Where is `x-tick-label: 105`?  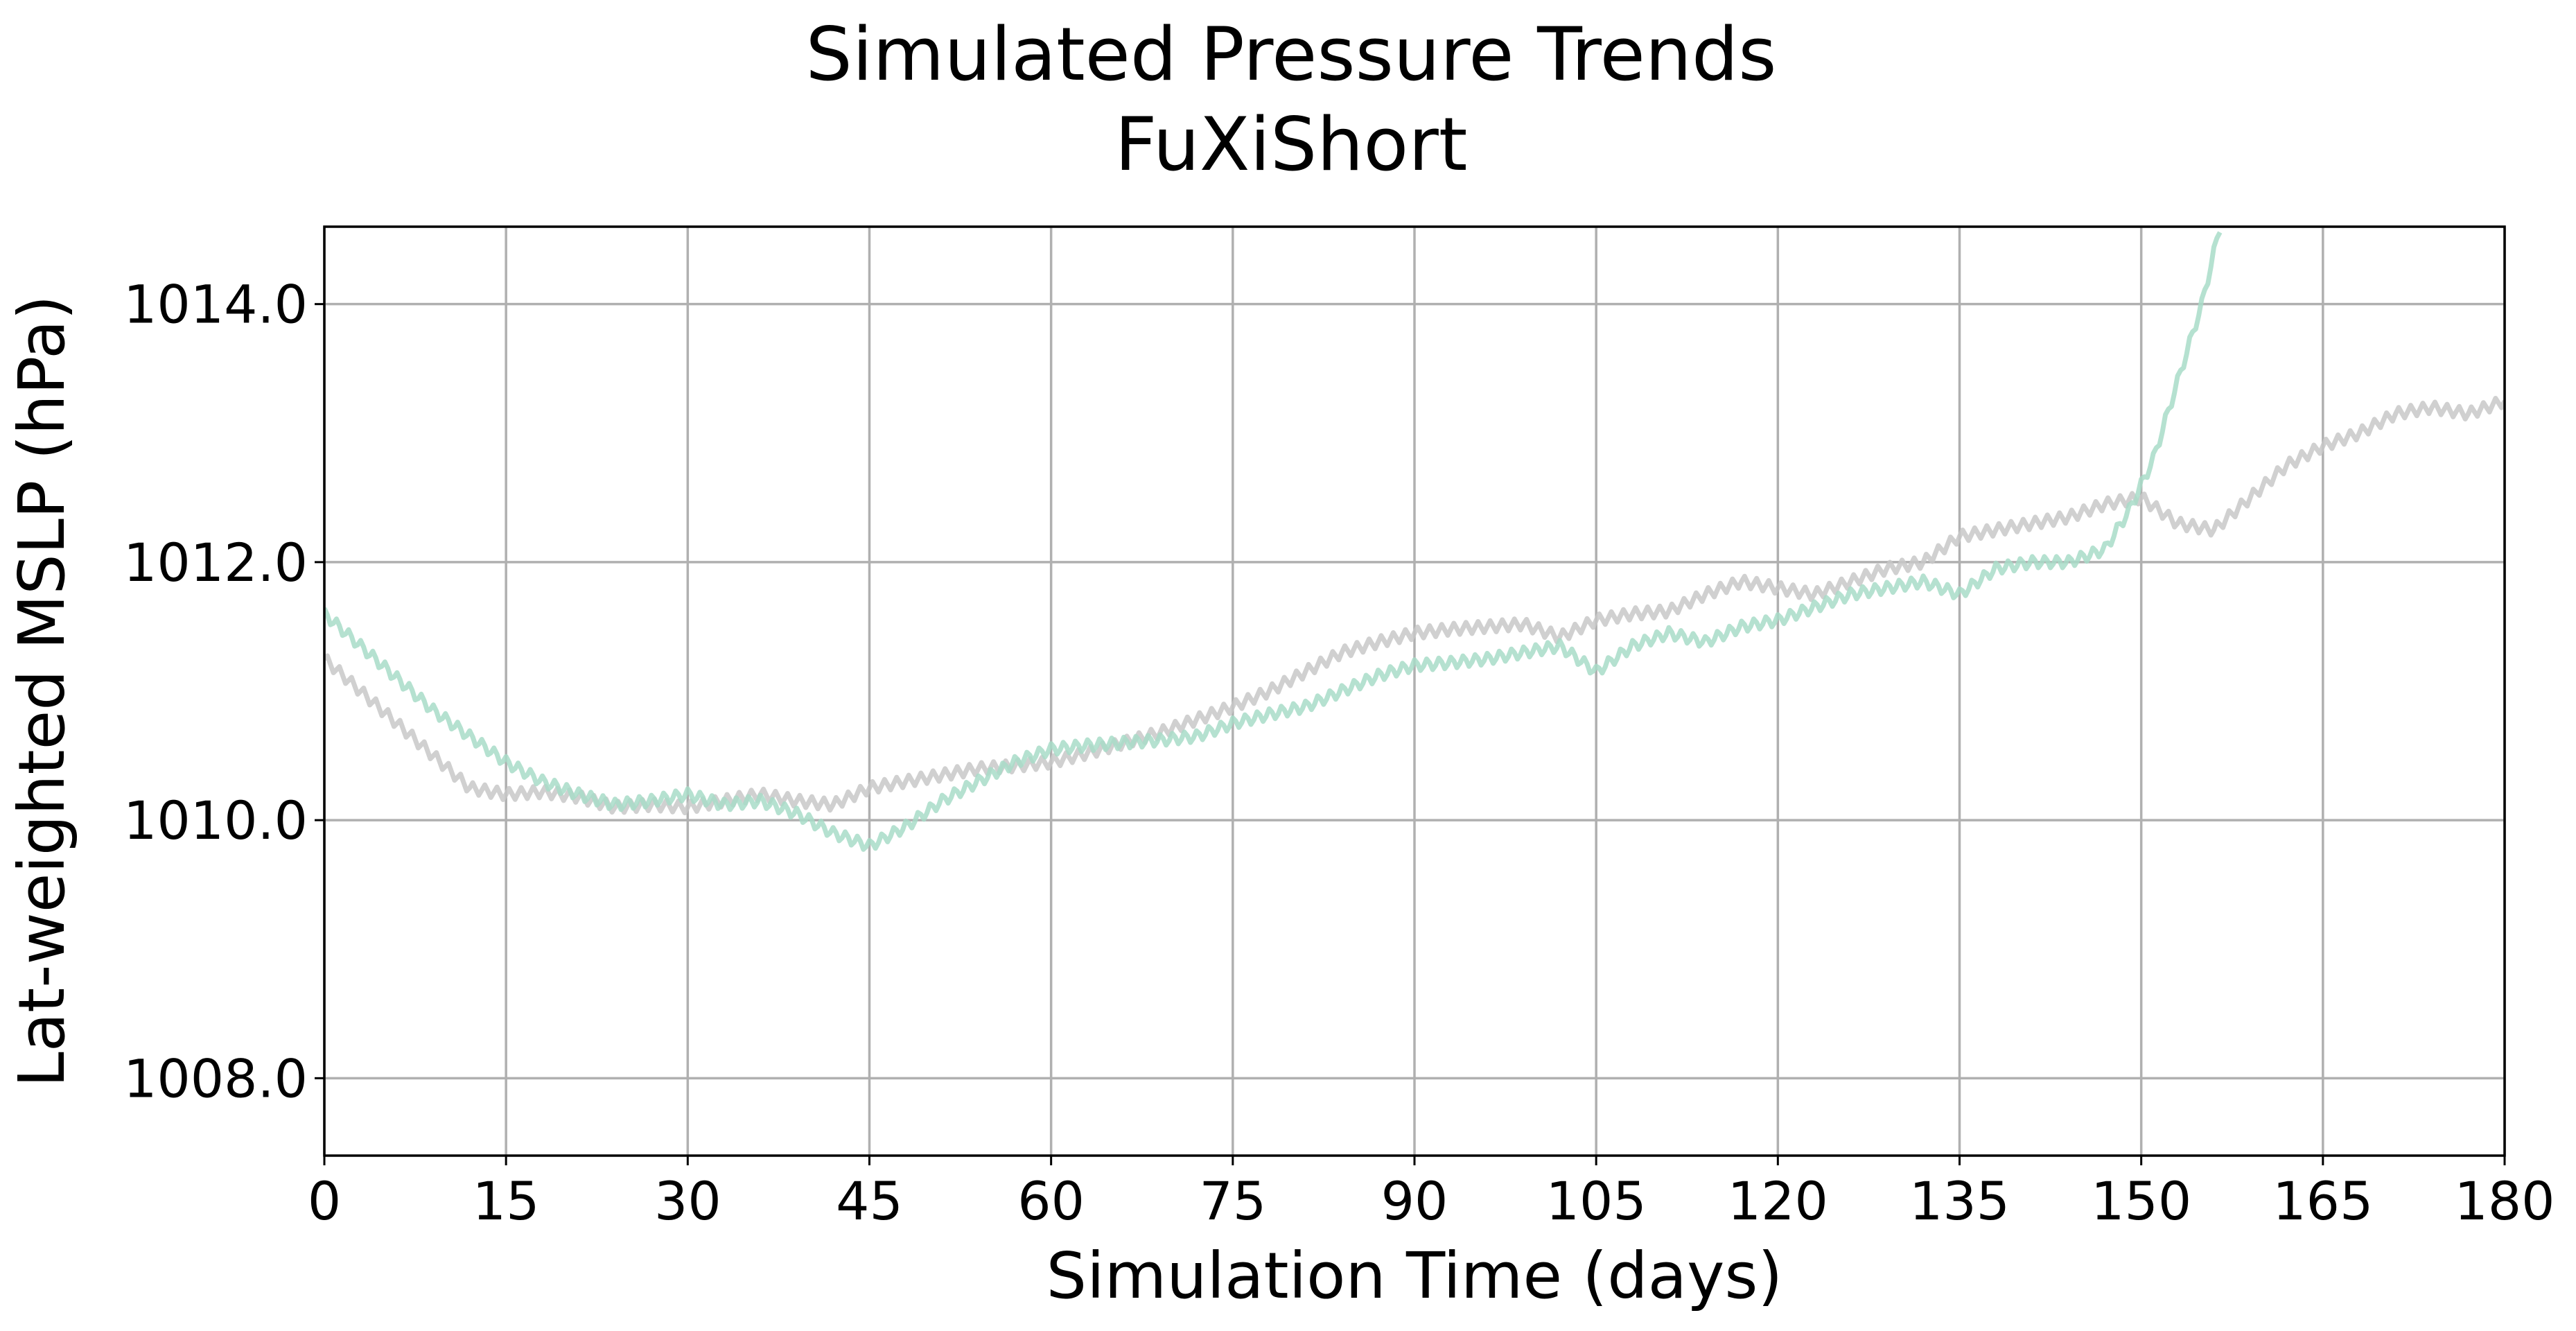 x-tick-label: 105 is located at coordinates (1596, 1201).